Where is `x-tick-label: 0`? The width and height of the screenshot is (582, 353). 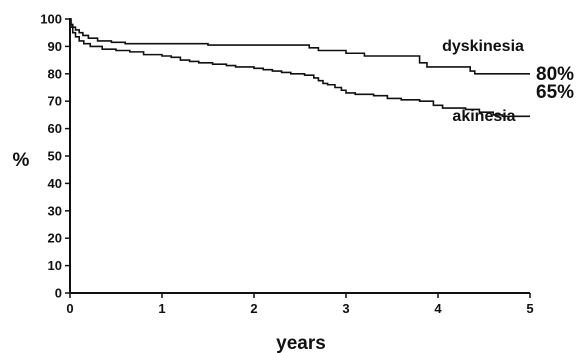 x-tick-label: 0 is located at coordinates (69, 308).